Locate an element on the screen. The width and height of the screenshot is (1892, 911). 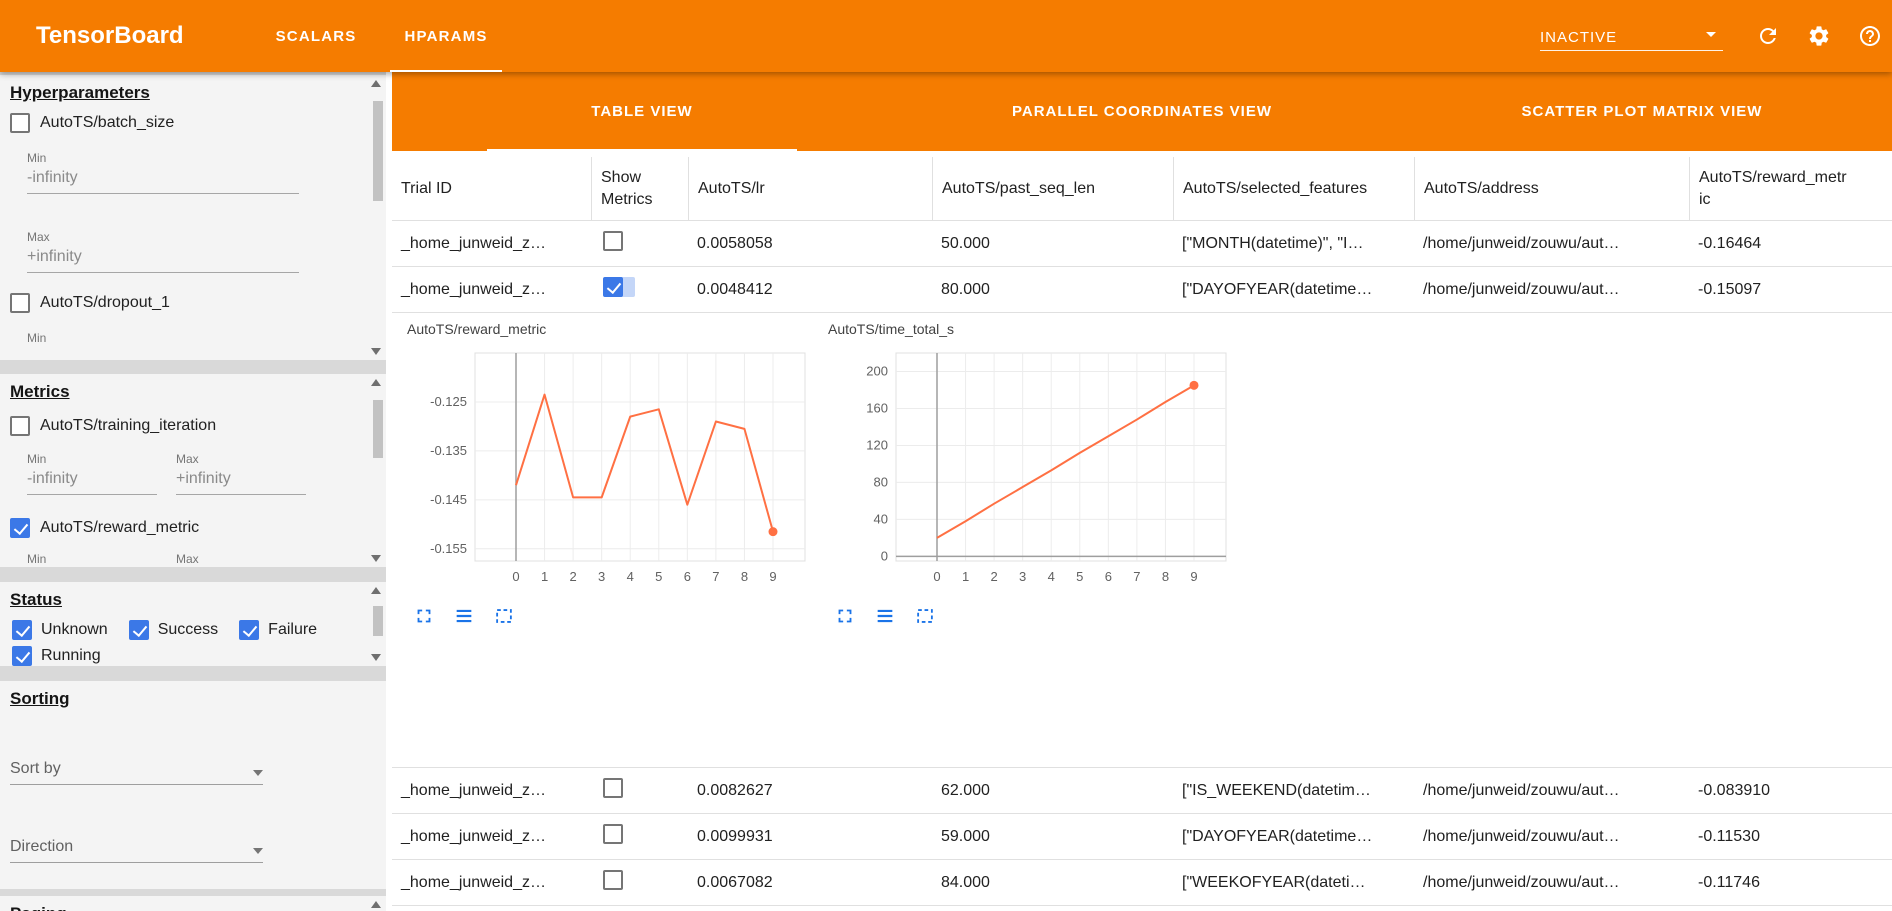
tab-hparams: HPARAMS is located at coordinates (445, 36).